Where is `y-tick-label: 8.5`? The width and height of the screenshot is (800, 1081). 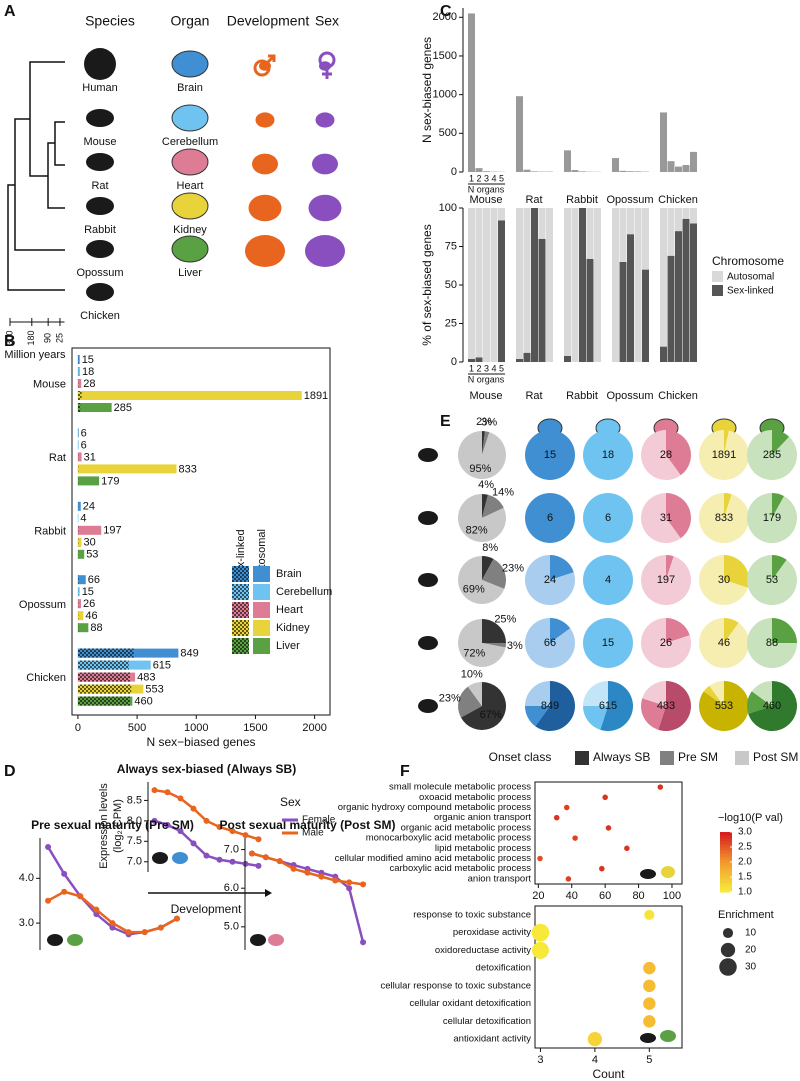
y-tick-label: 8.5 is located at coordinates (134, 800).